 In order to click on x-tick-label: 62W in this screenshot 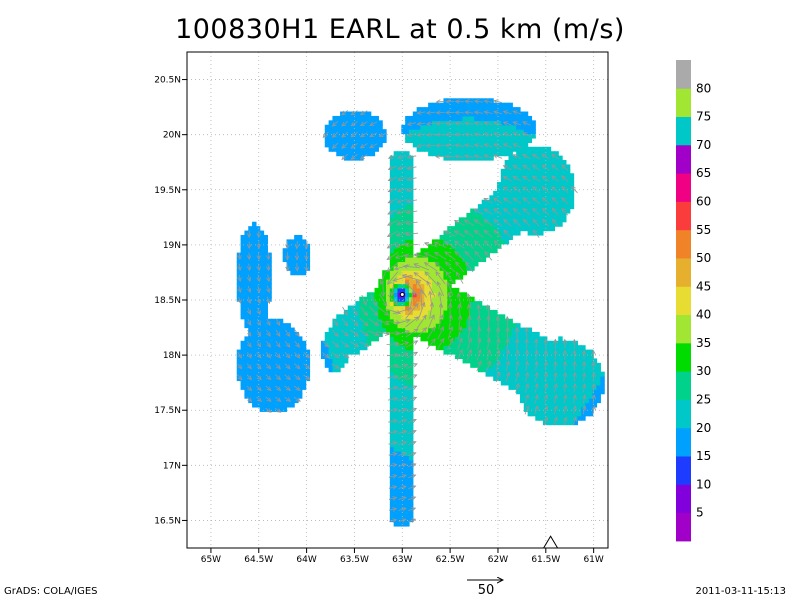, I will do `click(498, 560)`.